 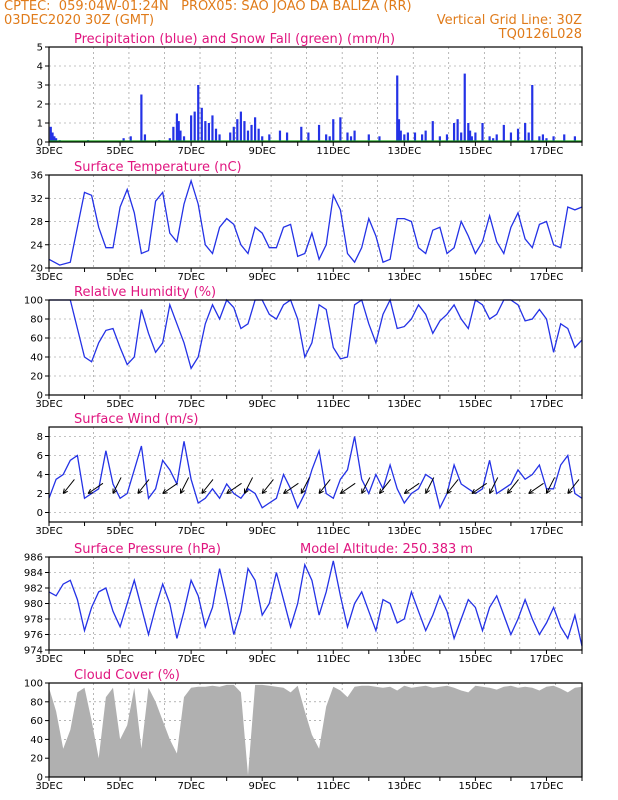 What do you see at coordinates (127, 675) in the screenshot?
I see `panel-title: Cloud Cover (%)` at bounding box center [127, 675].